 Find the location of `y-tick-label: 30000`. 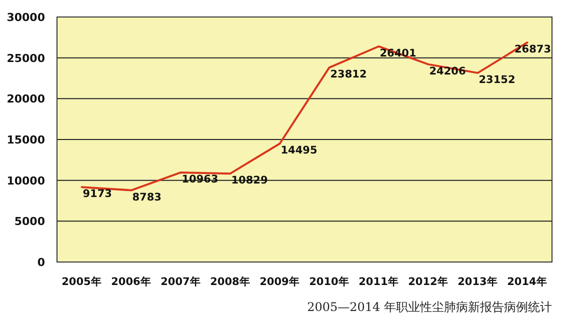

y-tick-label: 30000 is located at coordinates (26, 17).